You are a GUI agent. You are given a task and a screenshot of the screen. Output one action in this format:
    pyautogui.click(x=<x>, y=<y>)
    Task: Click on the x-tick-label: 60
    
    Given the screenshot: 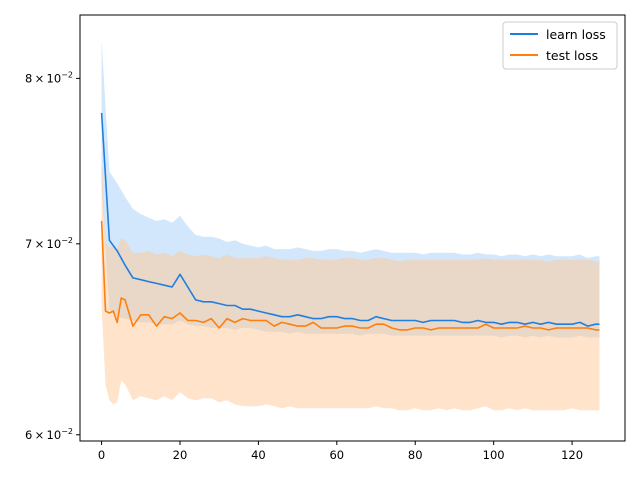 What is the action you would take?
    pyautogui.click(x=336, y=455)
    